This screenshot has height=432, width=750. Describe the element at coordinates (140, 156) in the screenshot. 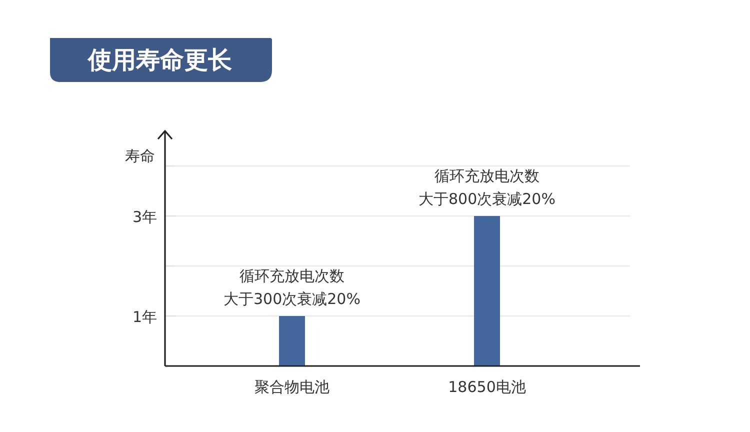

I see `y-axis-title: 寿命` at that location.